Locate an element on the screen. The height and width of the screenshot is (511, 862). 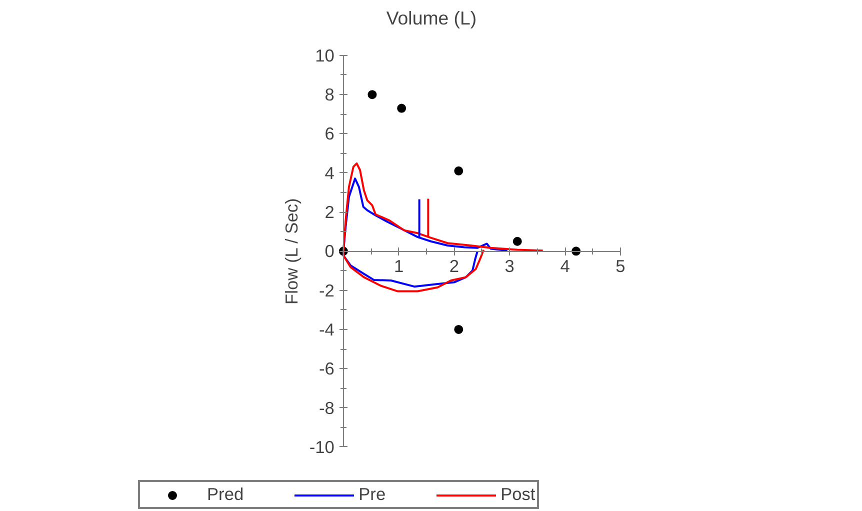
y-tick-label: -8 is located at coordinates (326, 408).